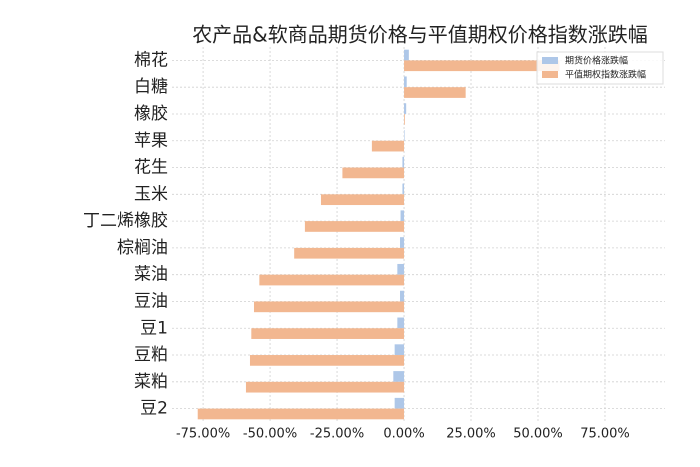 This screenshot has width=700, height=467. Describe the element at coordinates (125, 221) in the screenshot. I see `y-tick-label: 丁二烯橡胶` at that location.